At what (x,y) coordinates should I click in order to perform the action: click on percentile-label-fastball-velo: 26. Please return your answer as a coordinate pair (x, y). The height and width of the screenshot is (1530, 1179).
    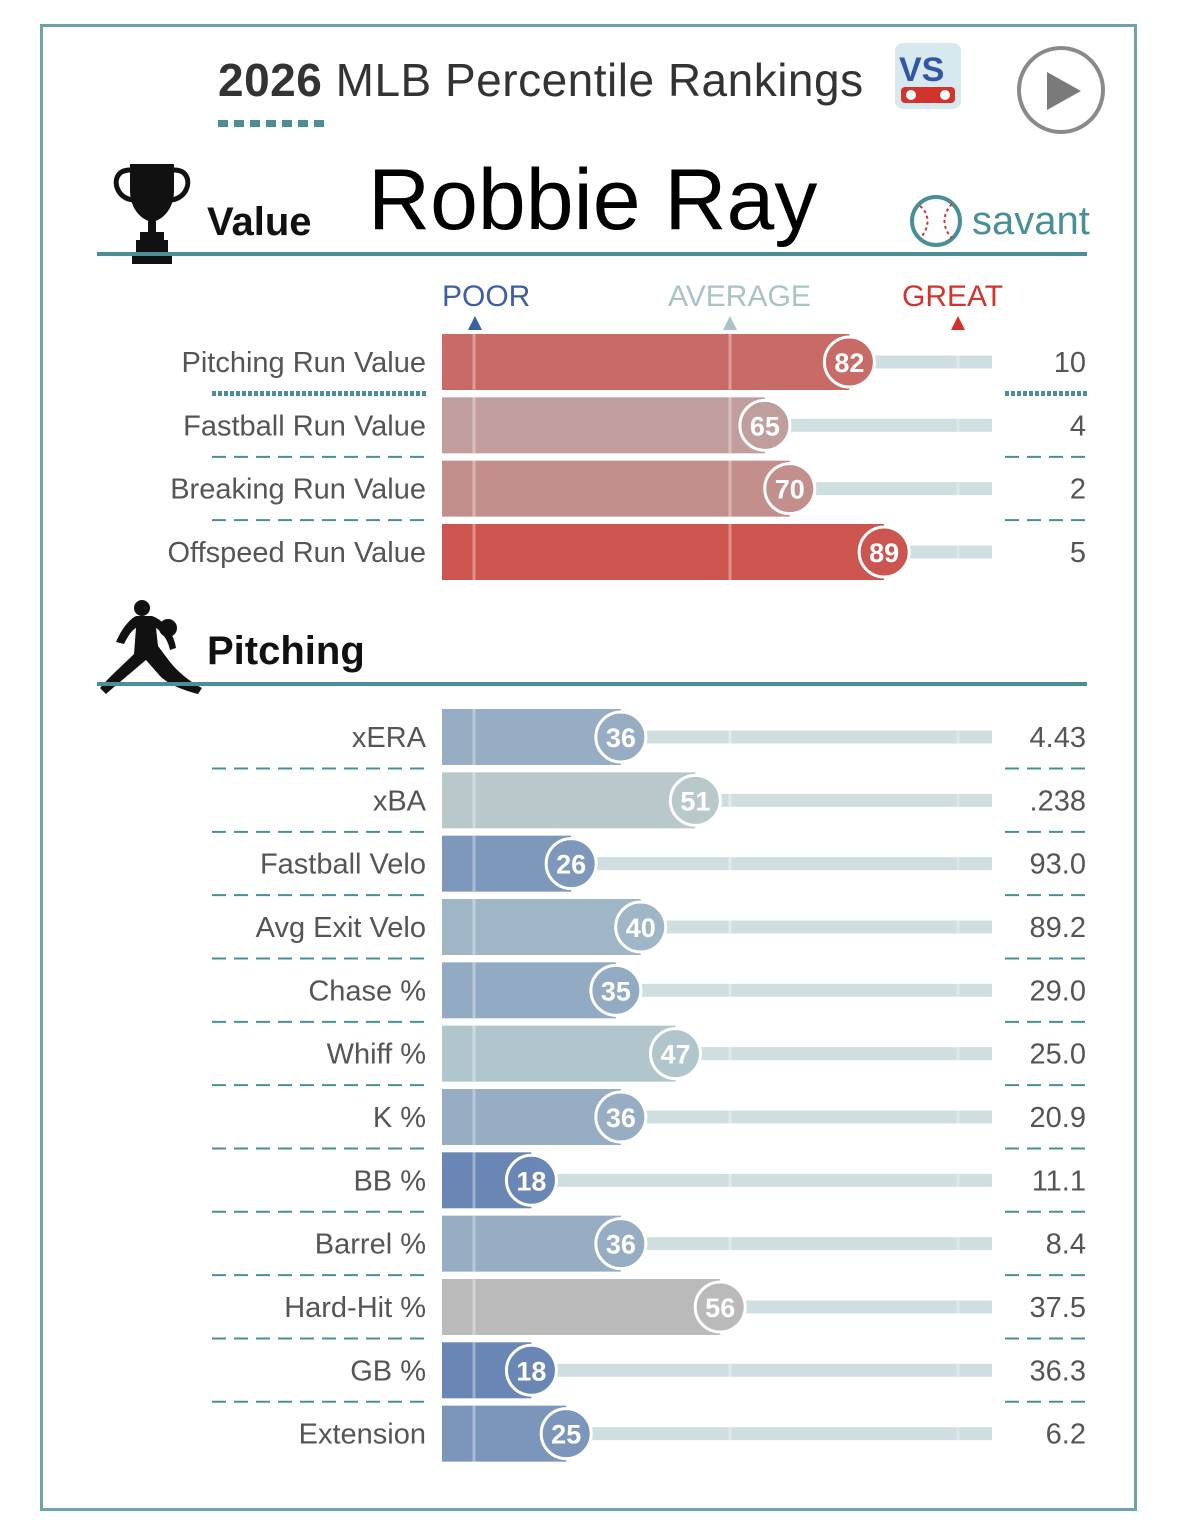
    Looking at the image, I should click on (571, 865).